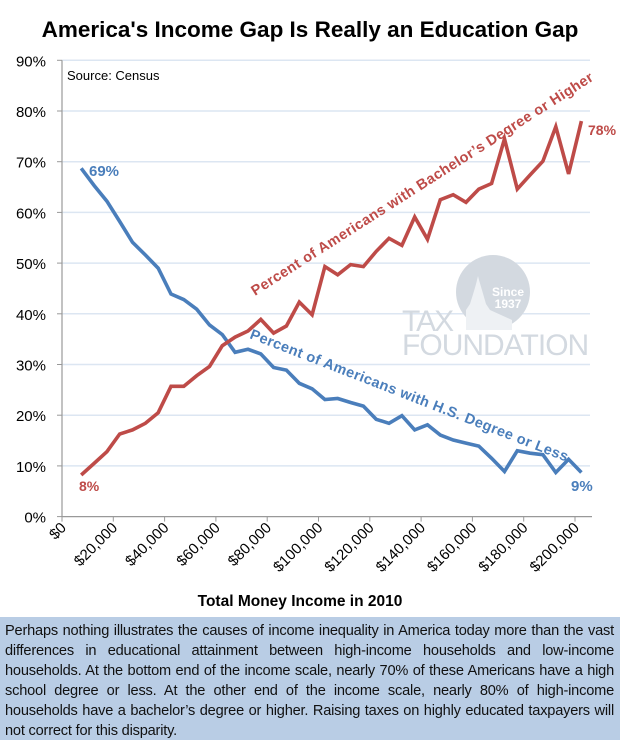  I want to click on tax-foundation-watermark: Since 1937 TAX FOUNDATION, so click(496, 308).